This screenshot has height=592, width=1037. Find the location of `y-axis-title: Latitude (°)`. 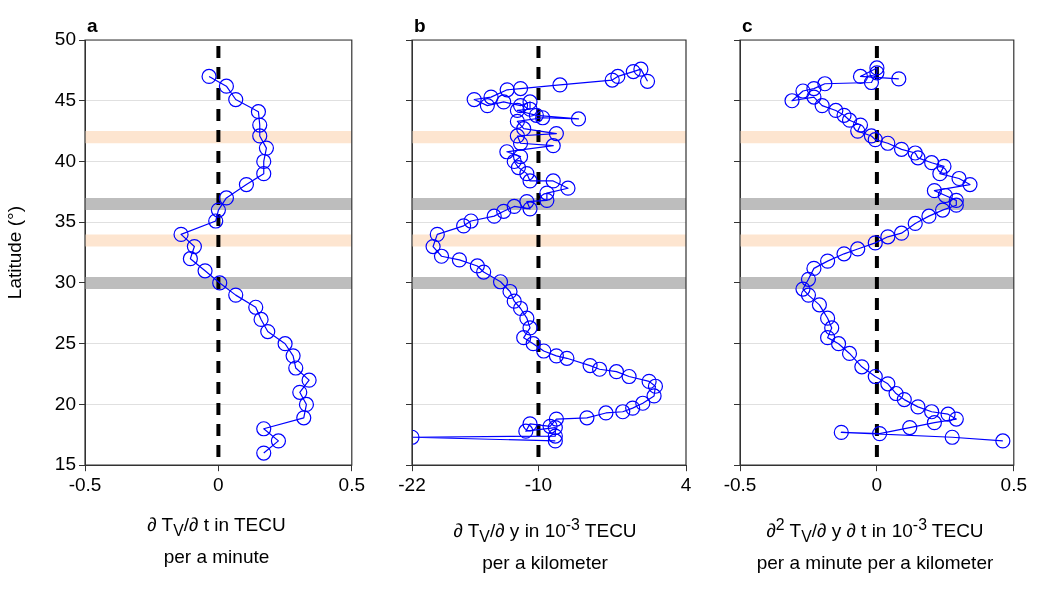

y-axis-title: Latitude (°) is located at coordinates (14, 253).